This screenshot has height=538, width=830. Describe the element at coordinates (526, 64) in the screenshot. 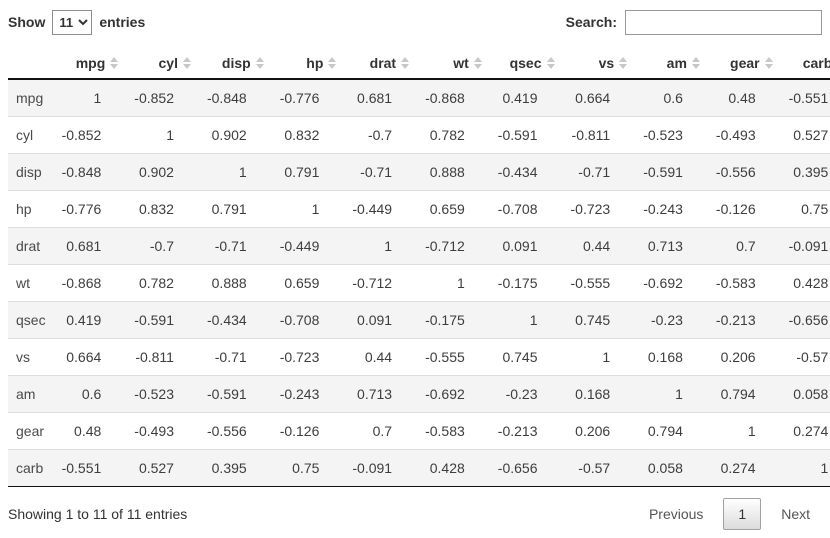

I see `column-header-qsec: qsec` at that location.